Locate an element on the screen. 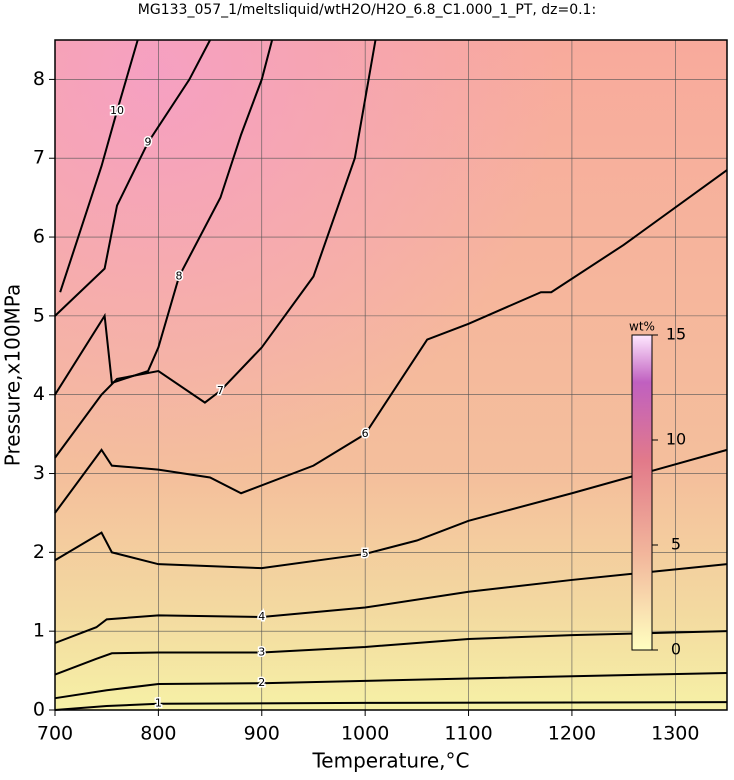 This screenshot has height=780, width=734. y-tick-label: 7 is located at coordinates (39, 158).